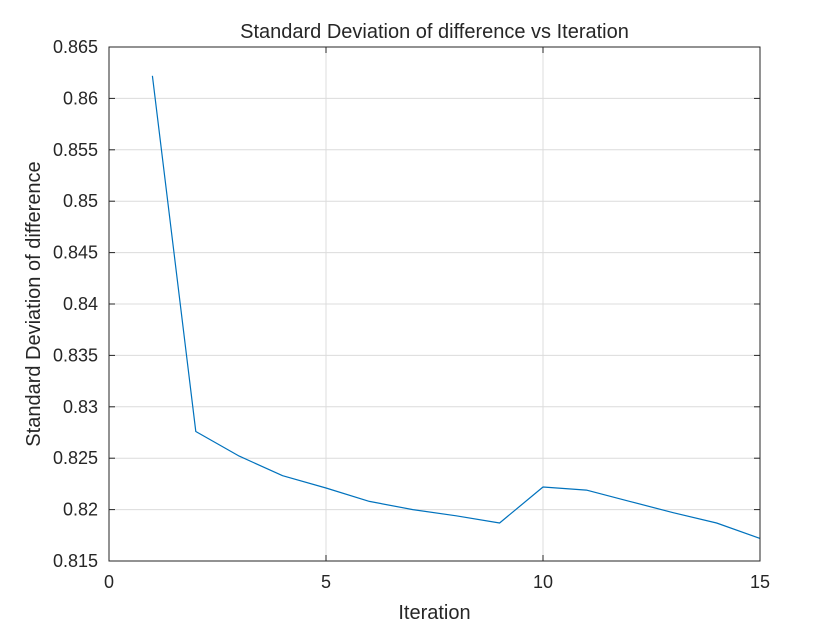 This screenshot has width=840, height=635. I want to click on x-tick-label: 0, so click(109, 582).